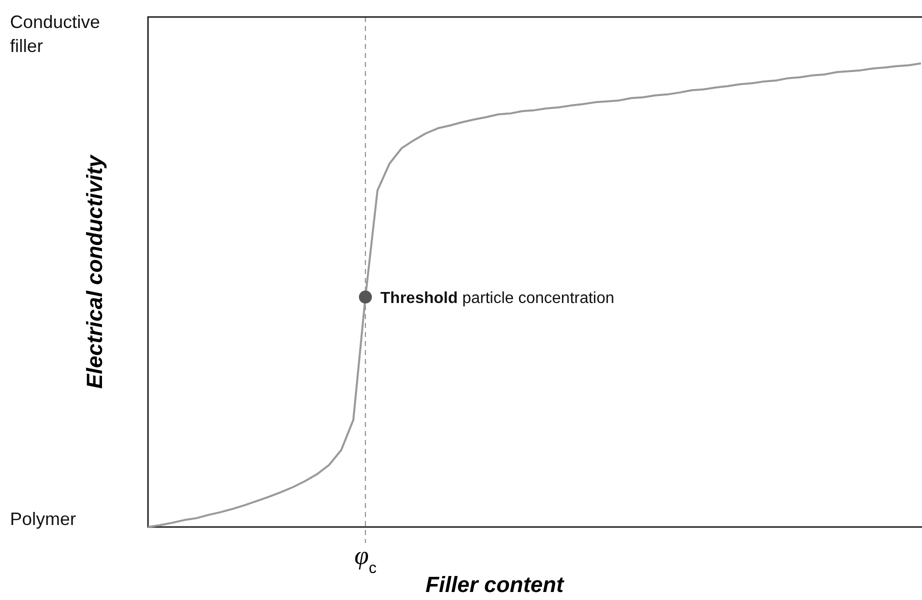 The height and width of the screenshot is (600, 922). Describe the element at coordinates (94, 271) in the screenshot. I see `y-axis-title: Electrical conductivity` at that location.